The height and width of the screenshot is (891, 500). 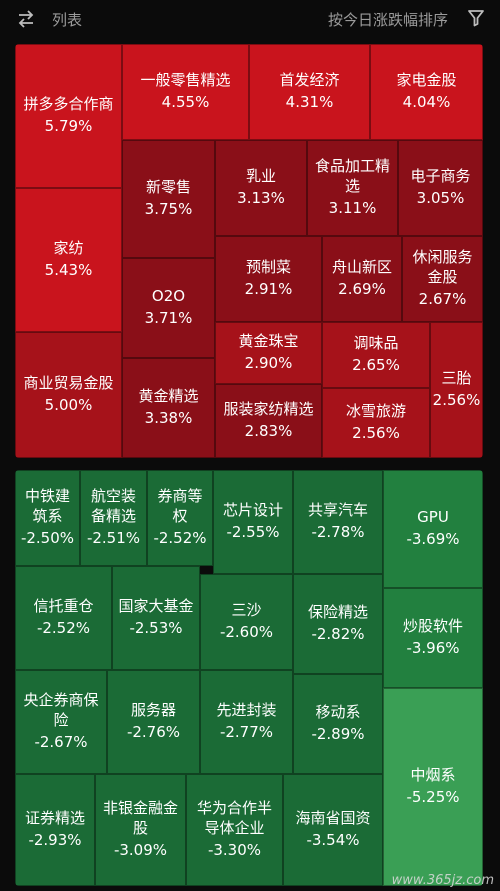 What do you see at coordinates (268, 431) in the screenshot?
I see `sector-change: 2.83%` at bounding box center [268, 431].